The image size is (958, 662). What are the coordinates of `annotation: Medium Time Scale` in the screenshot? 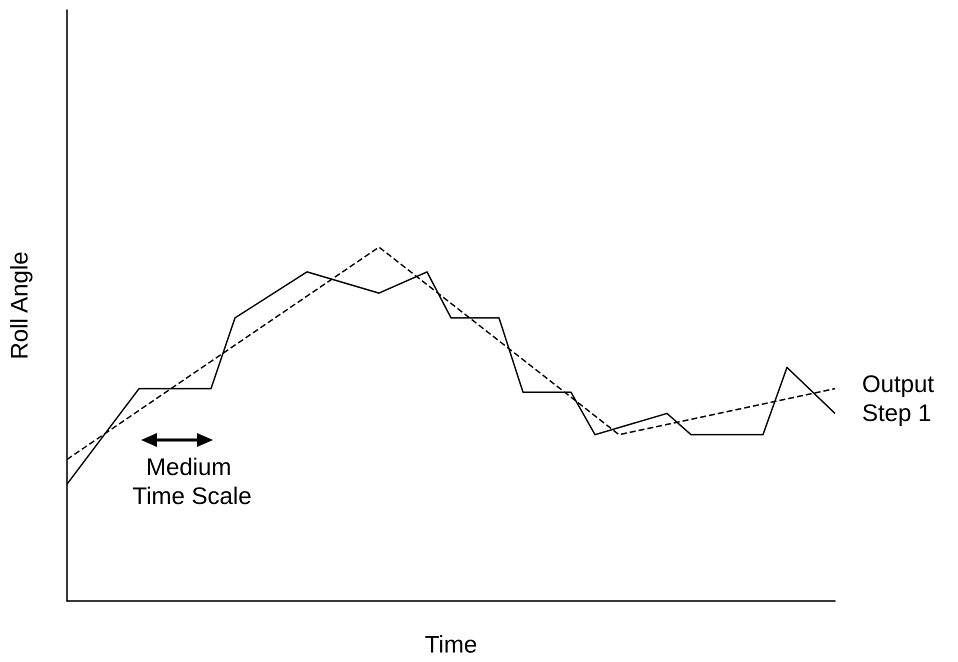 It's located at (192, 482).